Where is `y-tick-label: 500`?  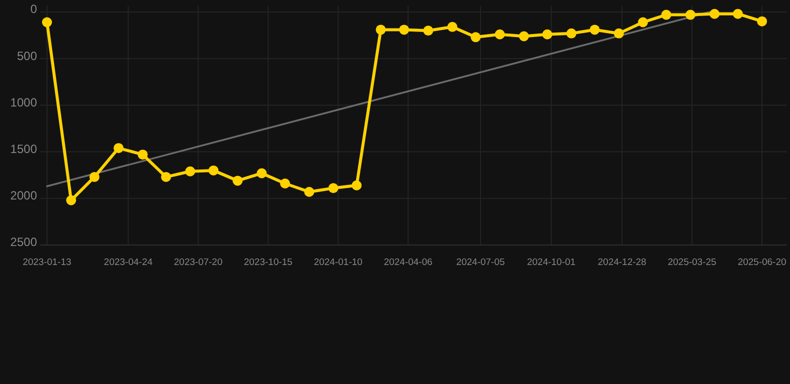
y-tick-label: 500 is located at coordinates (27, 55).